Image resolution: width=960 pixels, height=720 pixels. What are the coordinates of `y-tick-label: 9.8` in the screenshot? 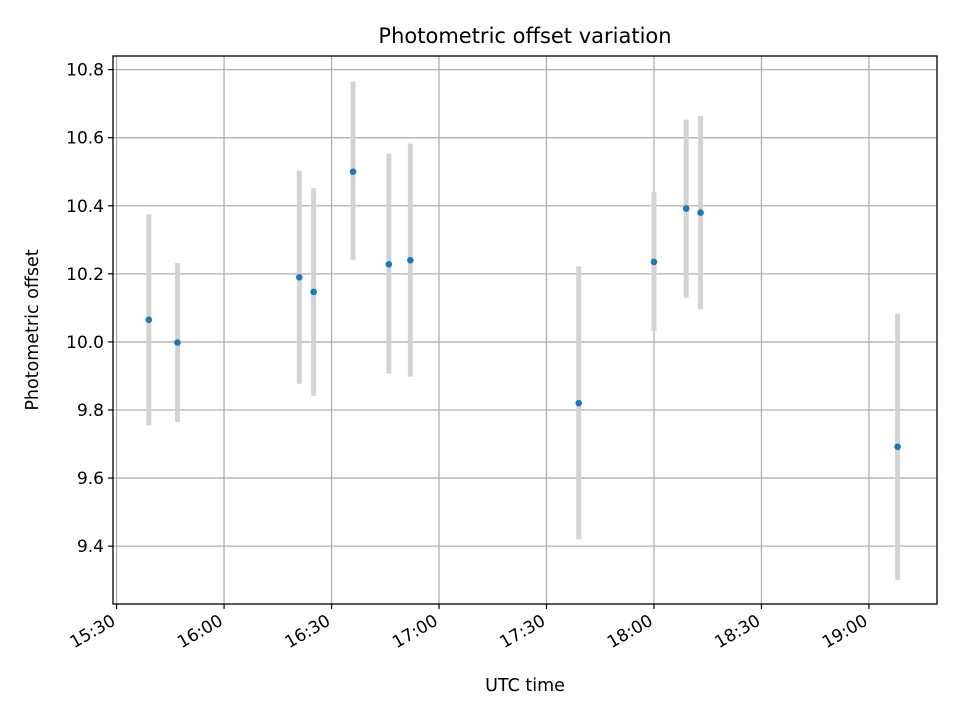 It's located at (90, 411).